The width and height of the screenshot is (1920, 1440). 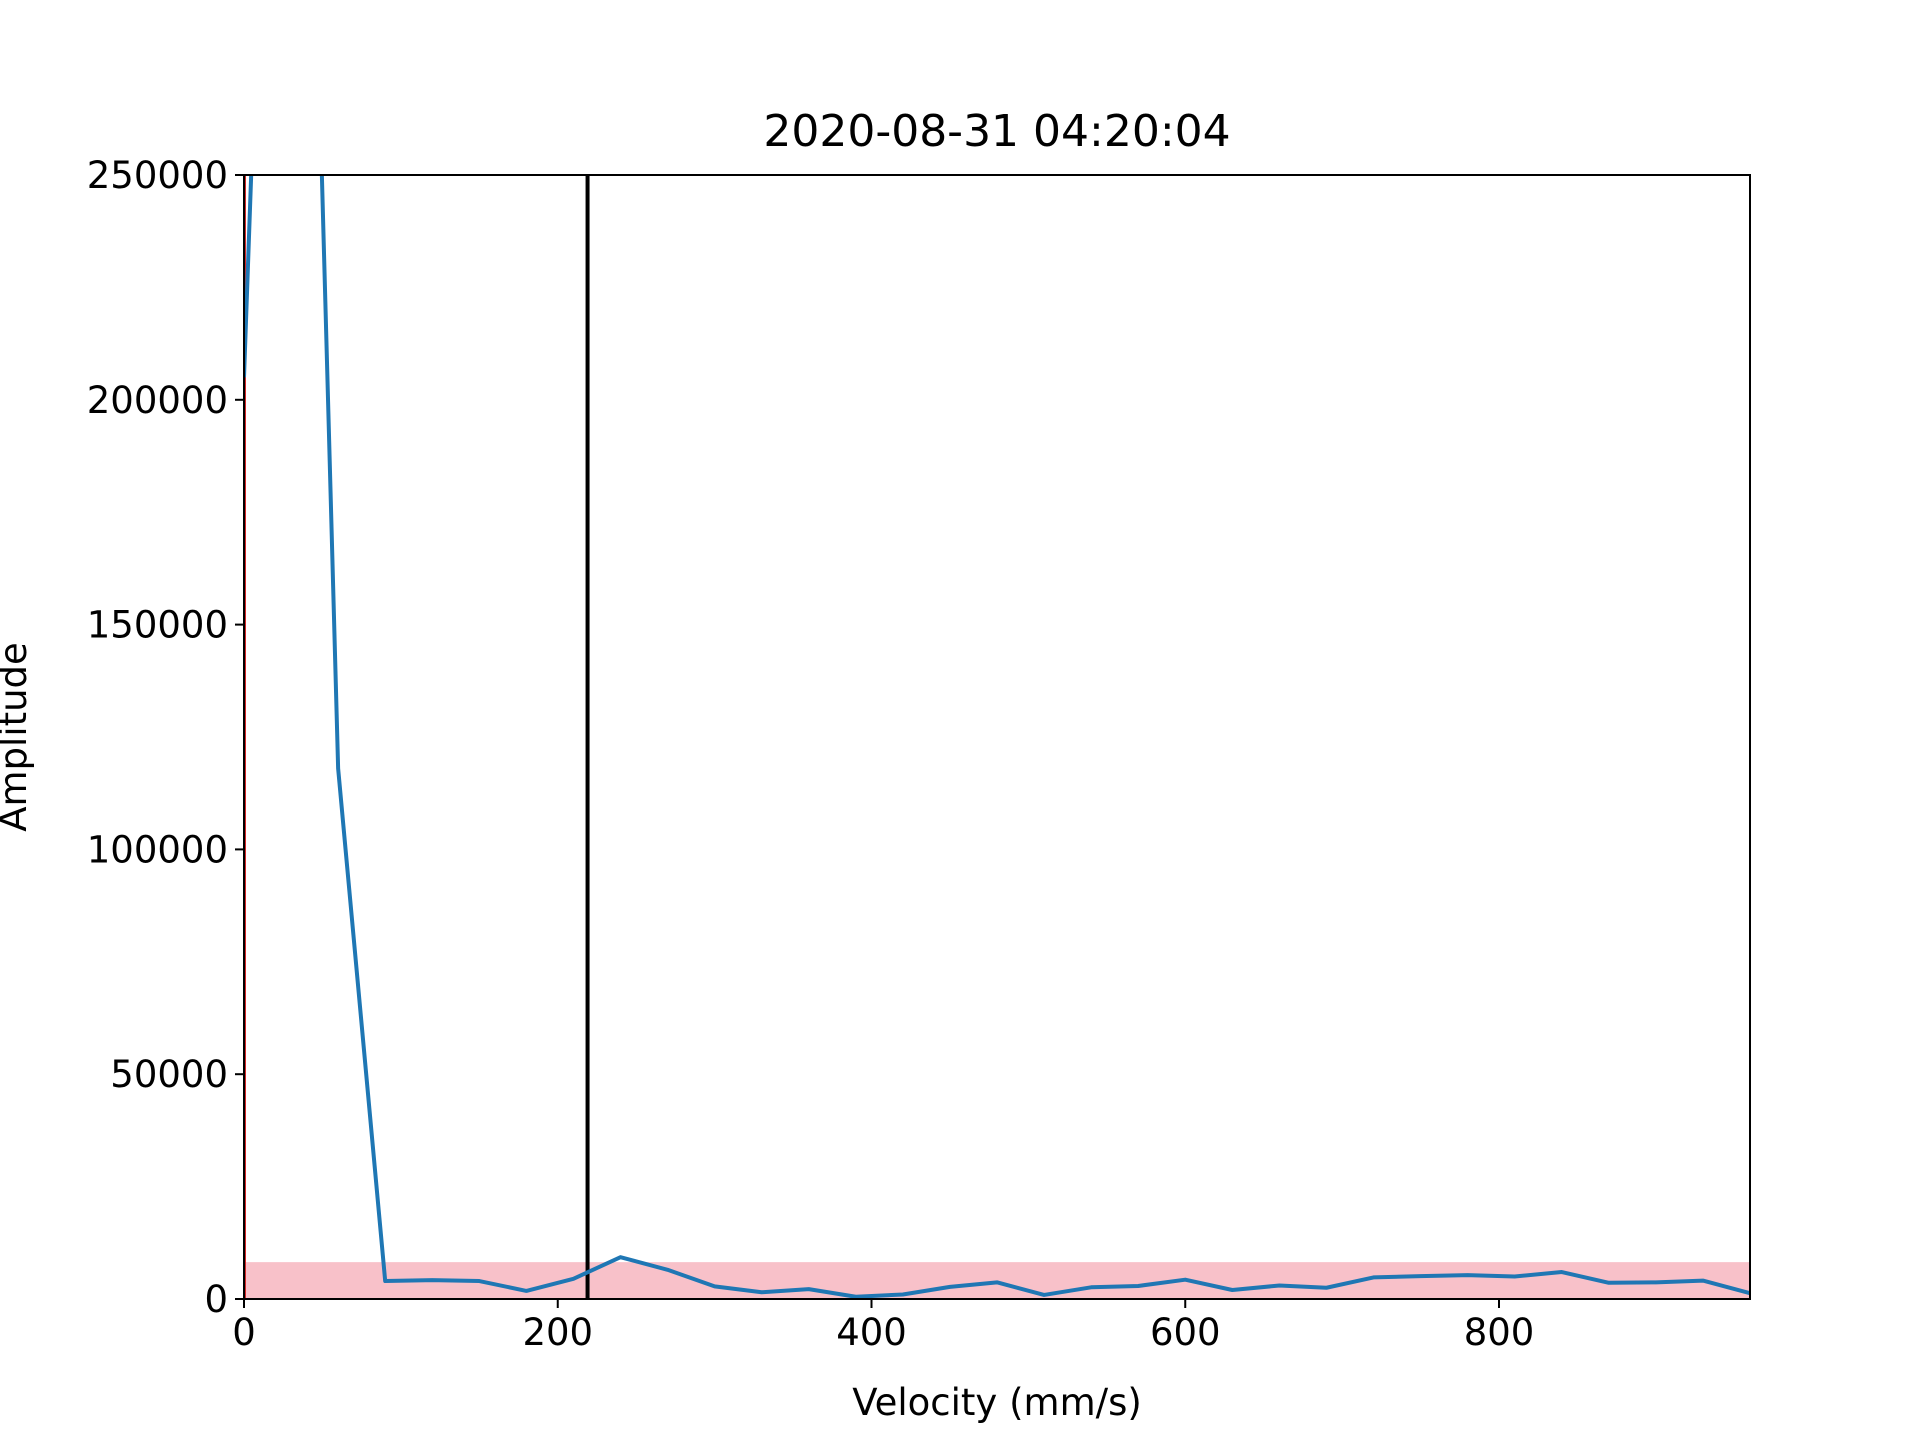 I want to click on x-tick-label: 400, so click(x=871, y=1332).